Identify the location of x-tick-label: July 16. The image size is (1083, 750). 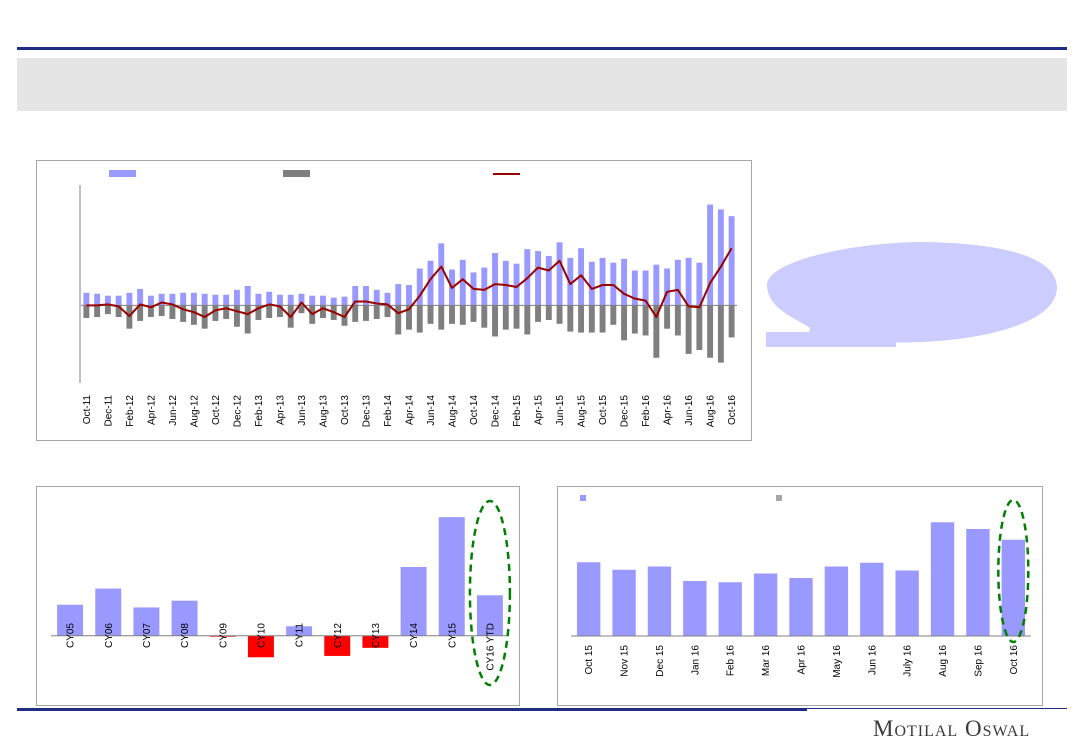
(908, 661).